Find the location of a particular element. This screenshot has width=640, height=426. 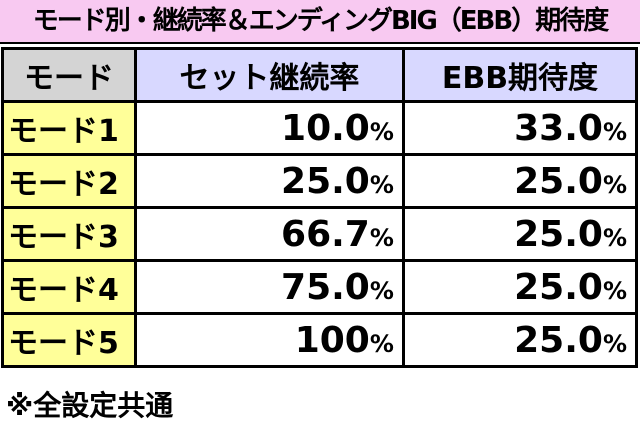

mode-cell: モード1 is located at coordinates (69, 128).